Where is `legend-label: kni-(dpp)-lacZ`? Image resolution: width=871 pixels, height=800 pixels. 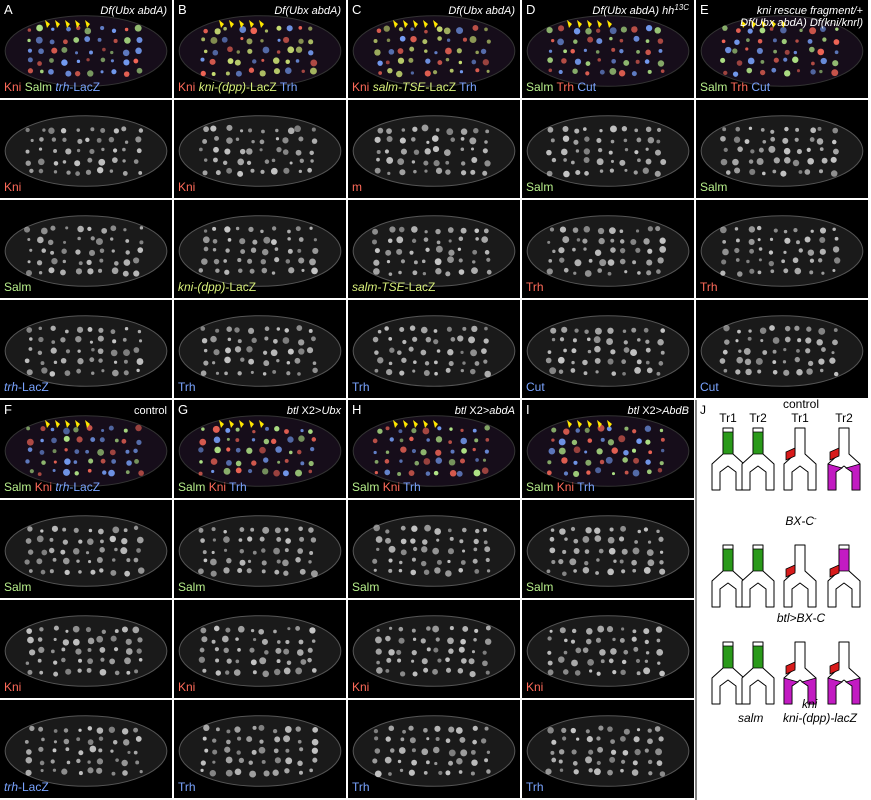
legend-label: kni-(dpp)-lacZ is located at coordinates (820, 718).